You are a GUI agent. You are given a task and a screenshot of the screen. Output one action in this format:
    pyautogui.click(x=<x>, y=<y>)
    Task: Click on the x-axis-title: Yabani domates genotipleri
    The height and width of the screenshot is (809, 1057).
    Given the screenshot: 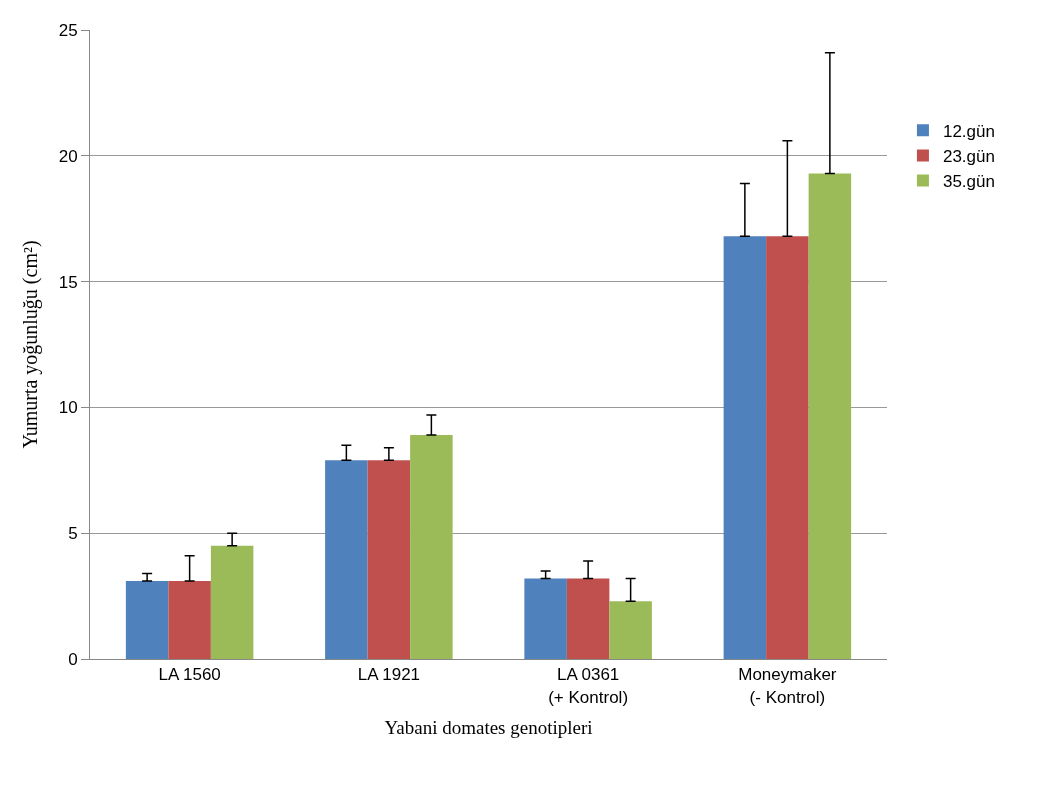 What is the action you would take?
    pyautogui.click(x=488, y=728)
    